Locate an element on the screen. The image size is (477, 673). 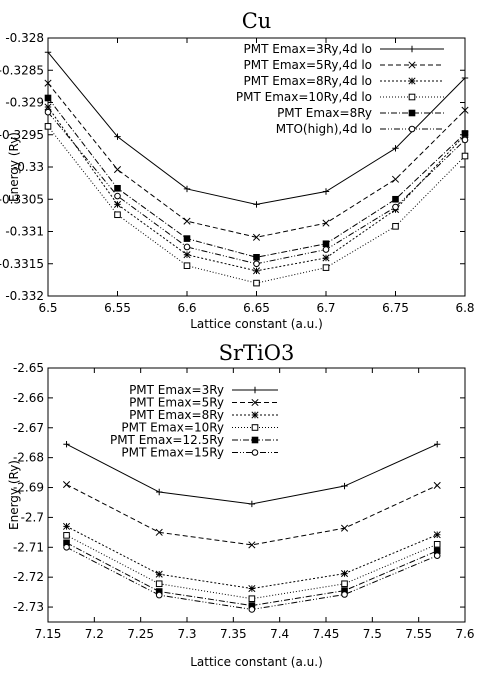
cu-x-axis-label: Lattice constant (a.u.) is located at coordinates (256, 324).